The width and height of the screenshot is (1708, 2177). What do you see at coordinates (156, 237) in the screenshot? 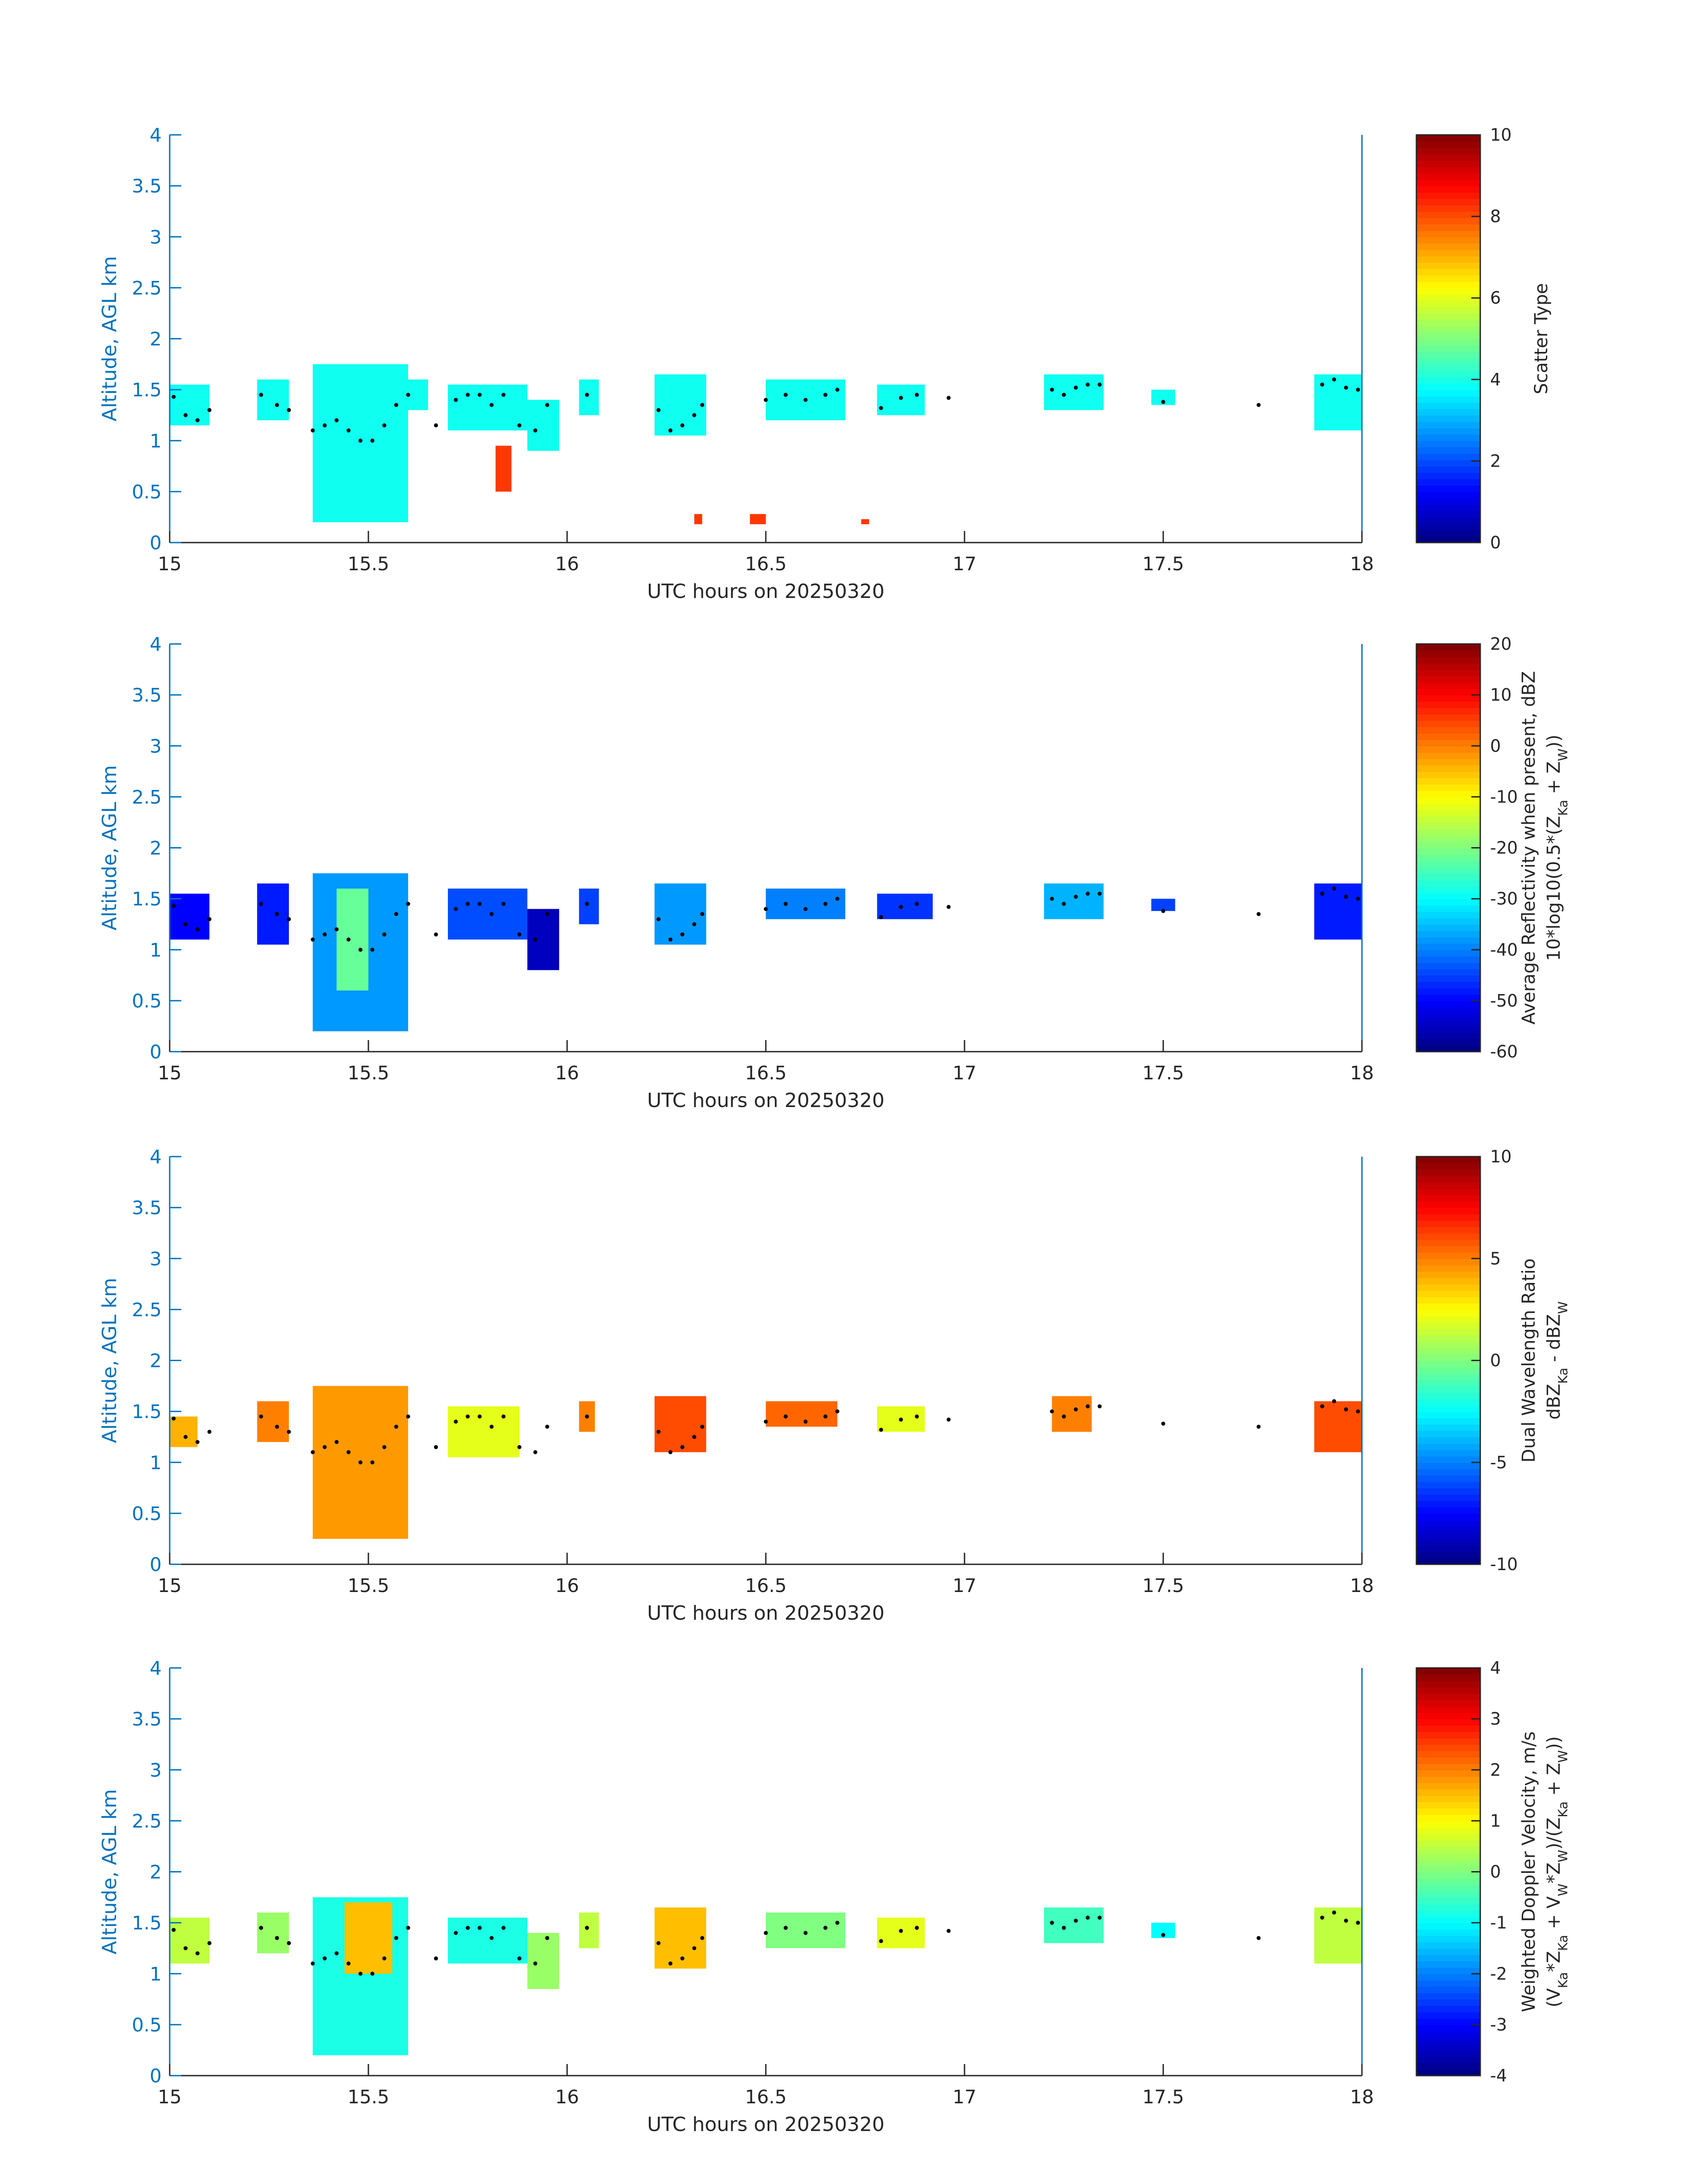
I see `y-tick-label: 3` at bounding box center [156, 237].